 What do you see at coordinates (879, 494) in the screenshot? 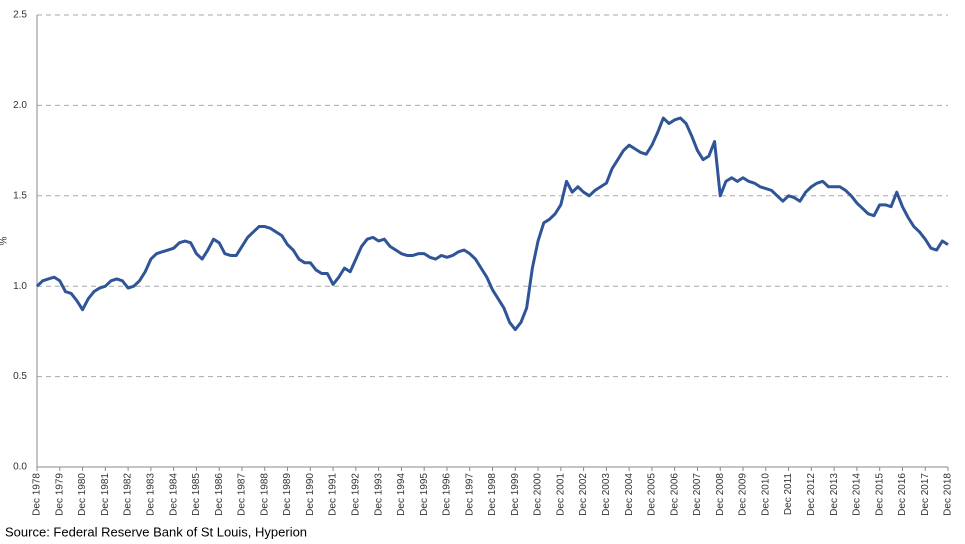
I see `x-tick-label: Dec 2015` at bounding box center [879, 494].